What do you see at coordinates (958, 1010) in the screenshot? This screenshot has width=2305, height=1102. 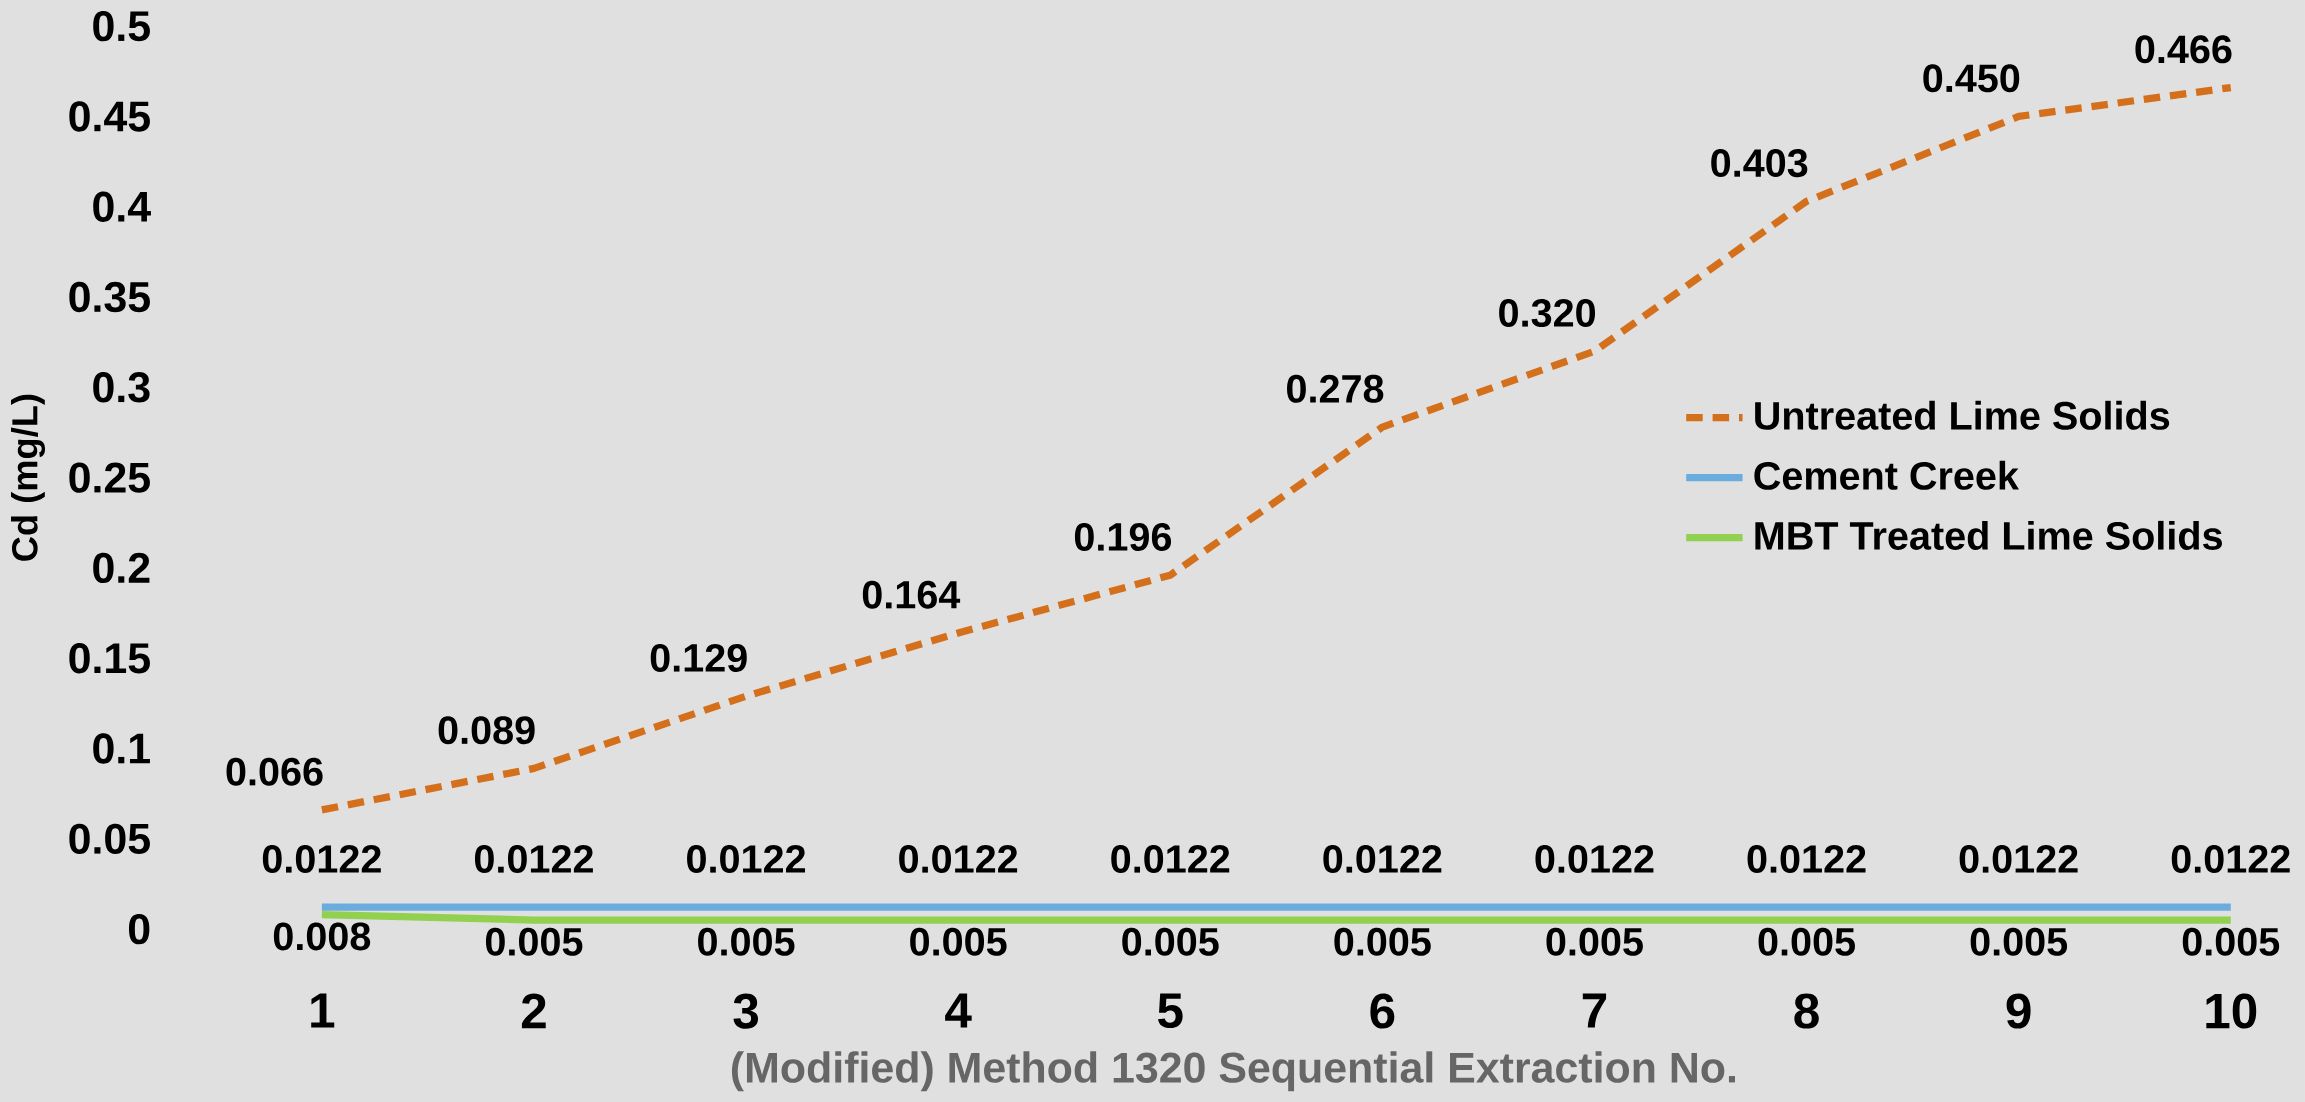 I see `x-tick-label: 4` at bounding box center [958, 1010].